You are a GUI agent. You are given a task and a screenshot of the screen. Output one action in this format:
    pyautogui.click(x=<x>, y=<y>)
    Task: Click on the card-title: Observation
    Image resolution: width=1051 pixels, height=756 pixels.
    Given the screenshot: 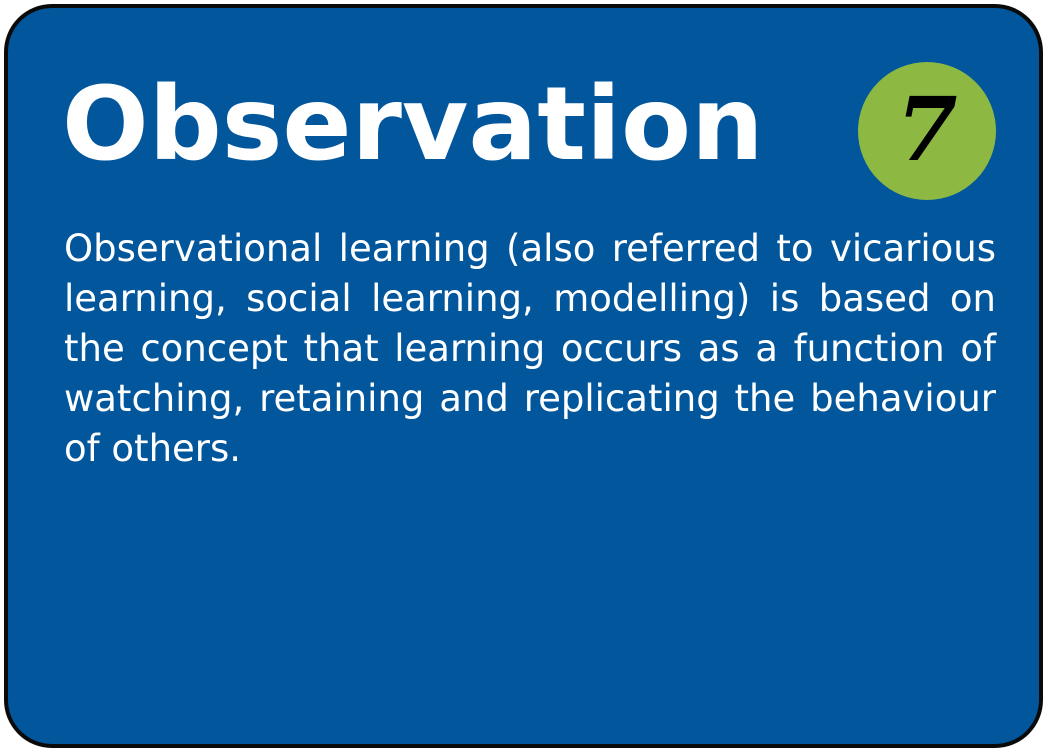 What is the action you would take?
    pyautogui.click(x=413, y=124)
    